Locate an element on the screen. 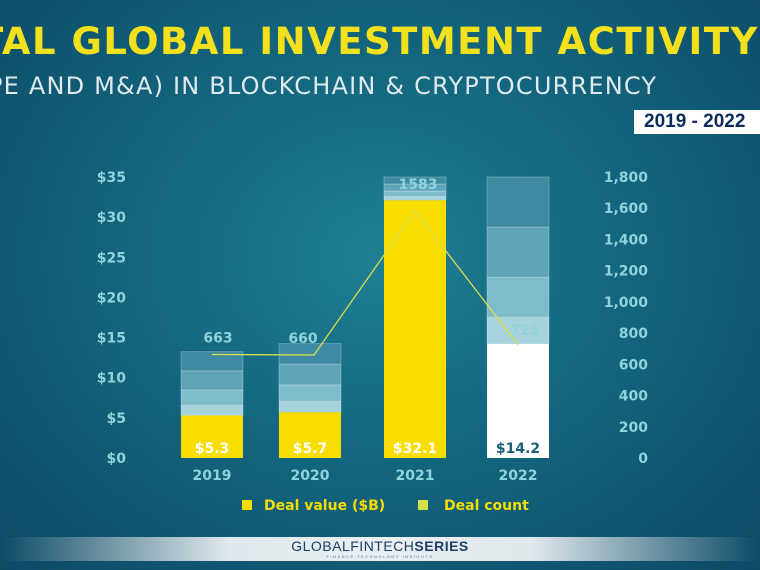 This screenshot has height=570, width=760. legend-label-deal-value: Deal value ($B) is located at coordinates (324, 506).